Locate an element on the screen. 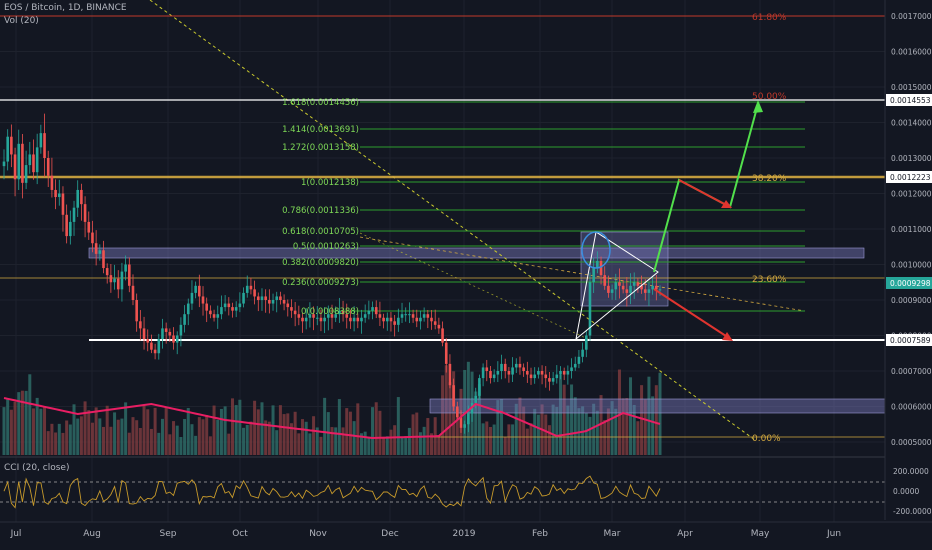 The image size is (932, 550). price-tick-label: 0.0015000 is located at coordinates (911, 87).